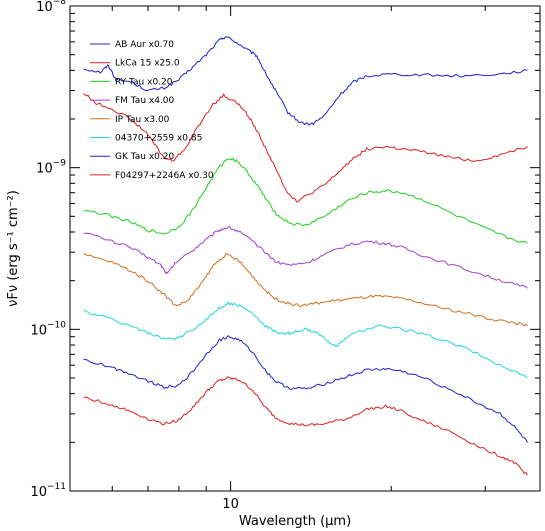 The height and width of the screenshot is (531, 545). Describe the element at coordinates (164, 176) in the screenshot. I see `legend-label: F04297+2246A x0.30` at that location.